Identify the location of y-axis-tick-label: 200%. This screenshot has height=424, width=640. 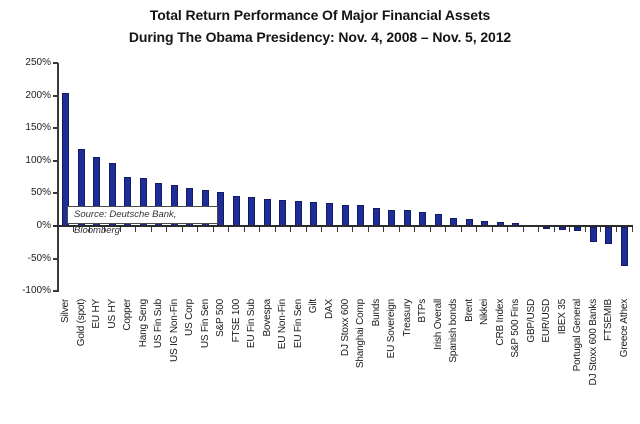
(38, 95).